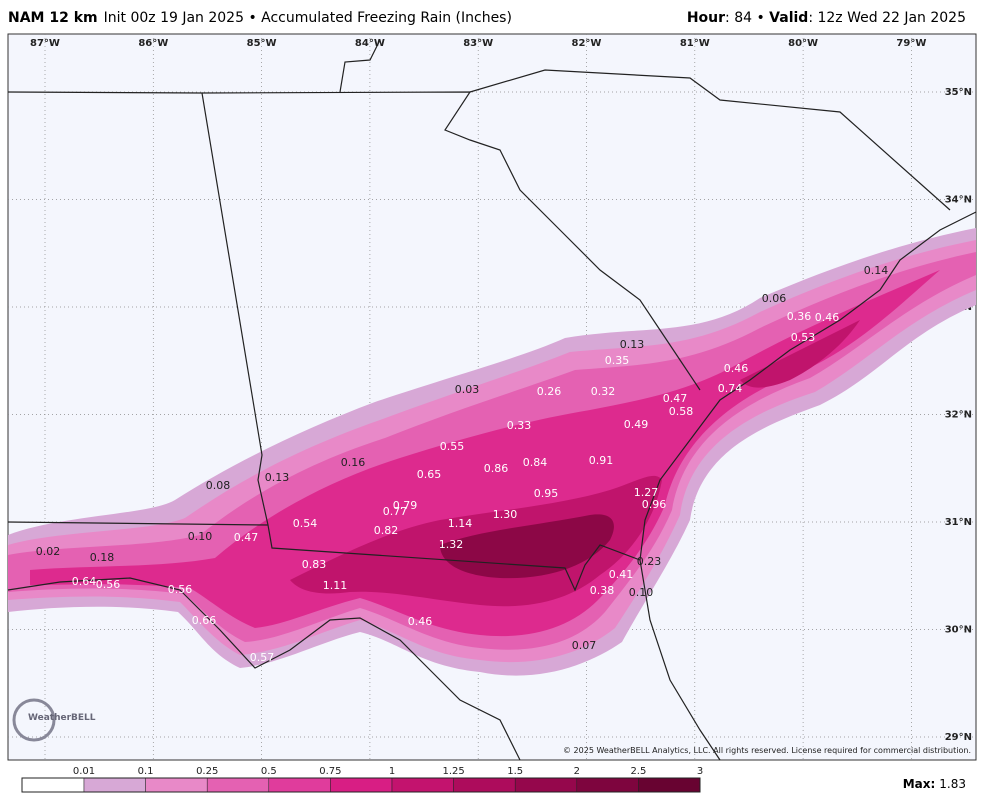  Describe the element at coordinates (621, 574) in the screenshot. I see `point-value: 0.41` at that location.